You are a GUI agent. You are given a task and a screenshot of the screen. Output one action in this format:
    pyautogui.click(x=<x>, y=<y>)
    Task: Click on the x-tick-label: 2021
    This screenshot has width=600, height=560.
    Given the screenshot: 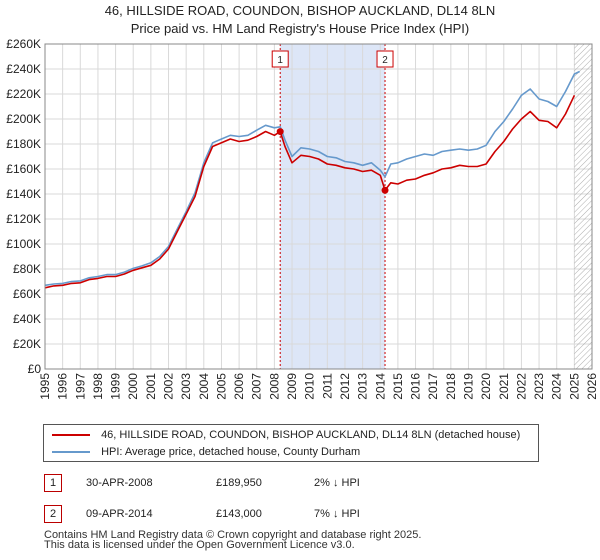 What is the action you would take?
    pyautogui.click(x=504, y=386)
    